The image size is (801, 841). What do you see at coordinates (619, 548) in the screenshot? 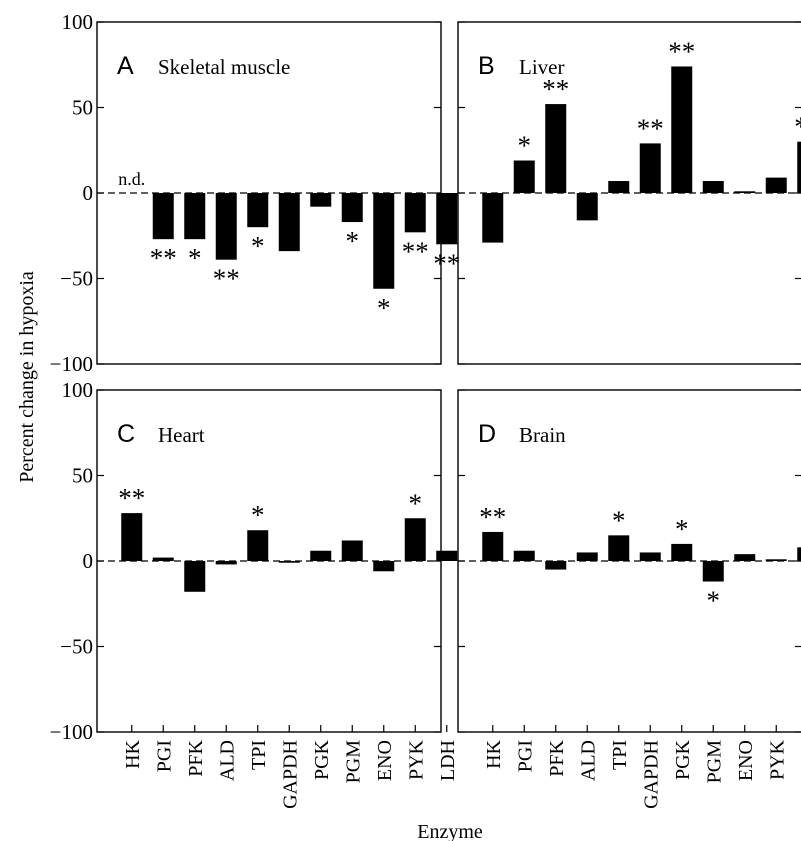
I see `bar-panel-d-tpi` at bounding box center [619, 548].